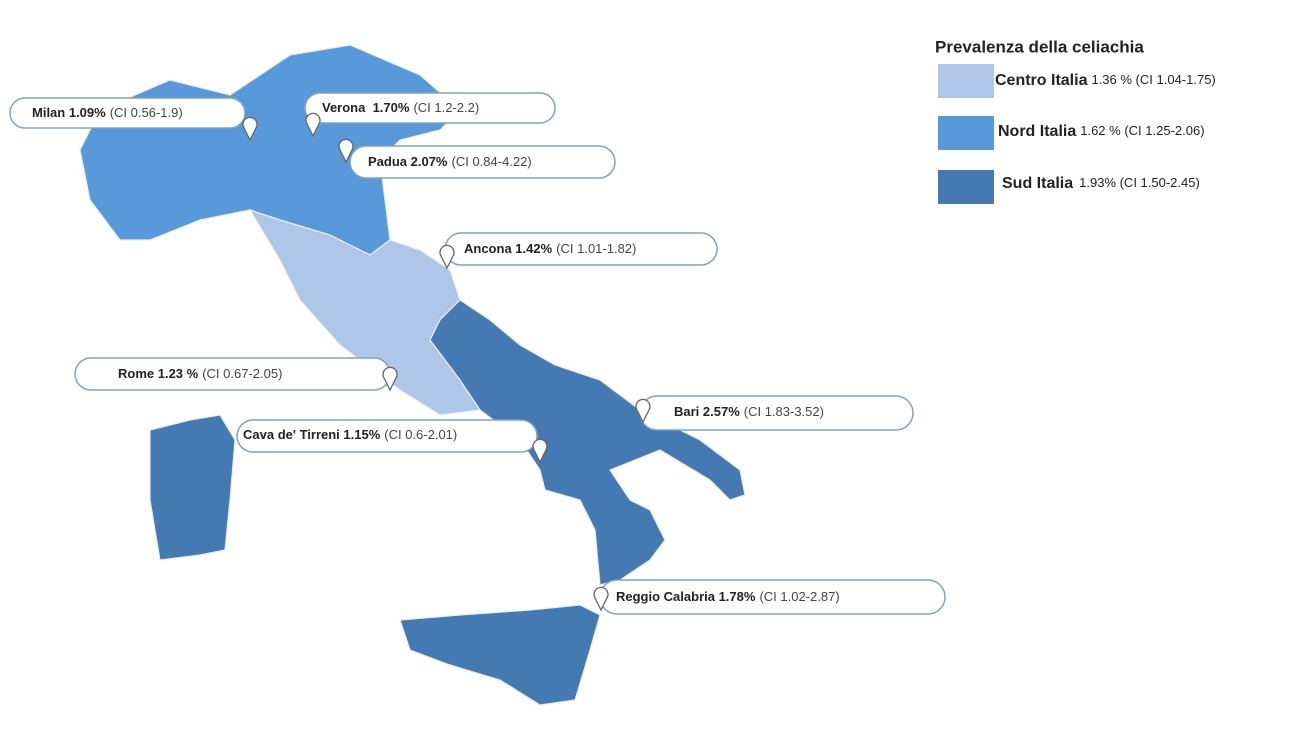  I want to click on city-label: Verona 1.70% (CI 1.2-2.2), so click(400, 107).